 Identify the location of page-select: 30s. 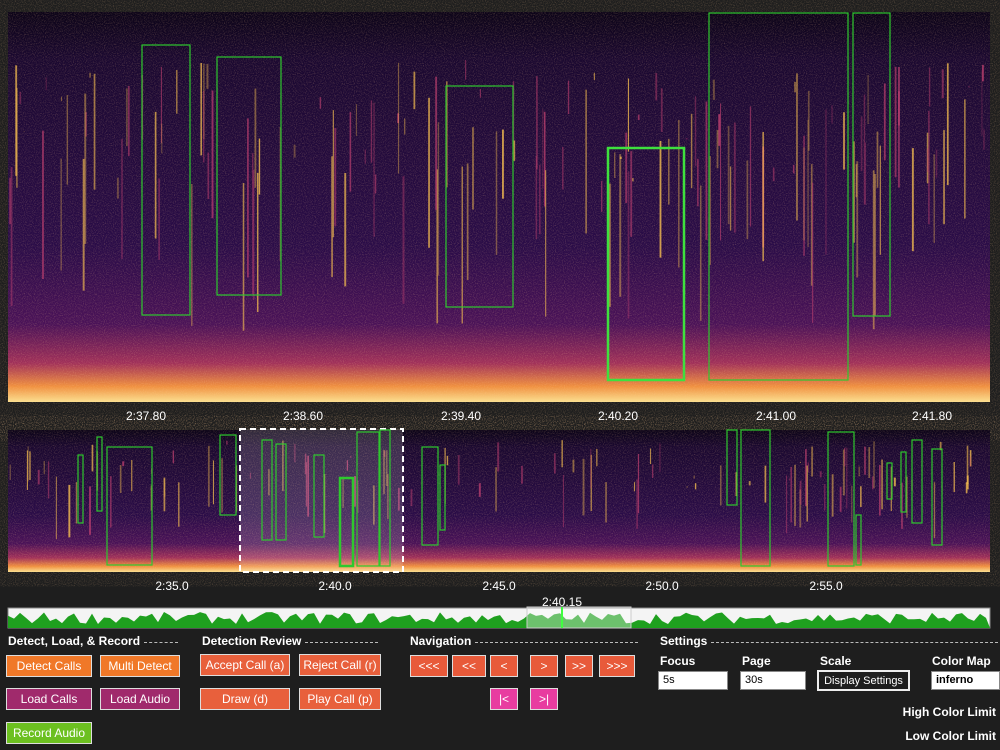
(773, 680).